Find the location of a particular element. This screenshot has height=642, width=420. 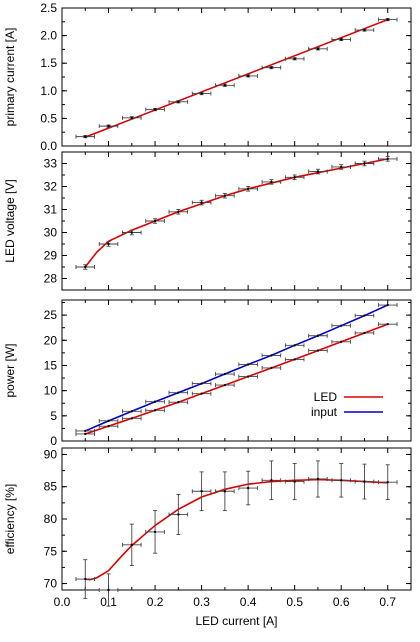

x-tick-label: 0.3 is located at coordinates (201, 602).